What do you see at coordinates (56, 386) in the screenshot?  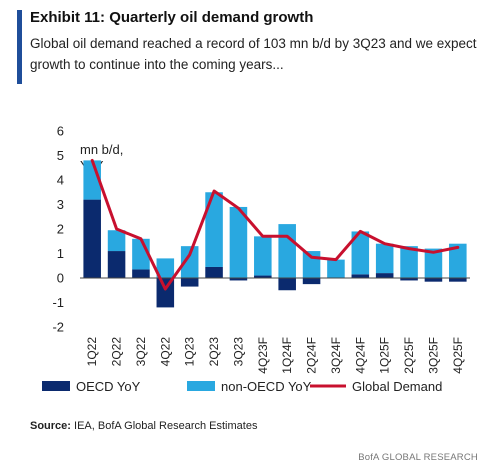 I see `legend-oecd-swatch` at bounding box center [56, 386].